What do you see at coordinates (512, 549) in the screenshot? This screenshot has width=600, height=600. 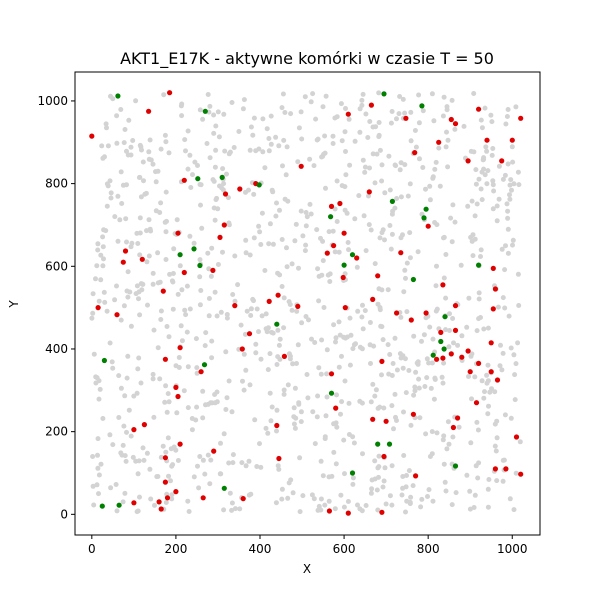 I see `x-tick-label: 1000` at bounding box center [512, 549].